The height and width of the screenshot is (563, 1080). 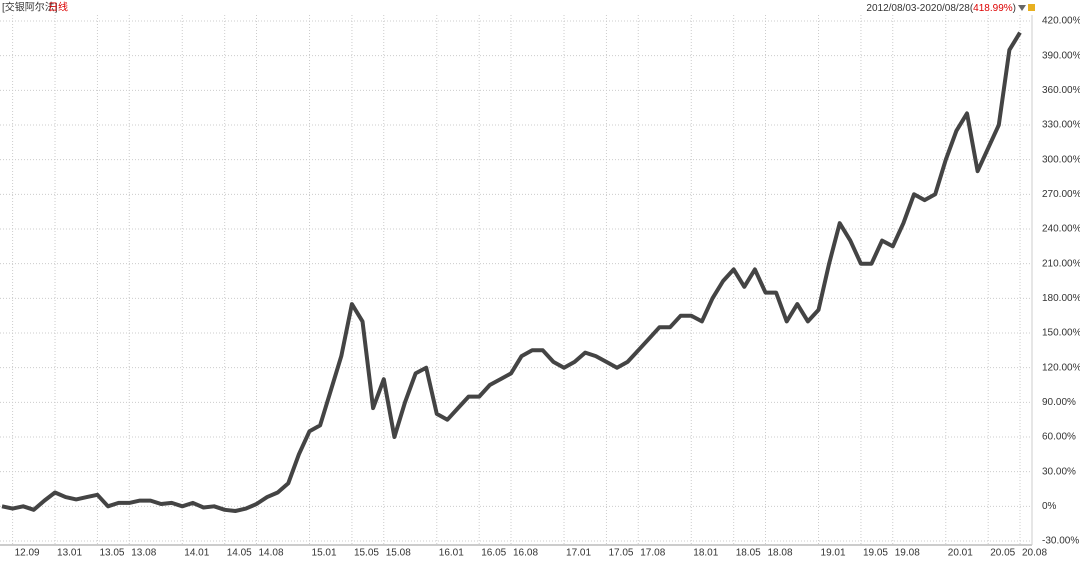 I want to click on x-tick-label: 15.01, so click(x=324, y=553).